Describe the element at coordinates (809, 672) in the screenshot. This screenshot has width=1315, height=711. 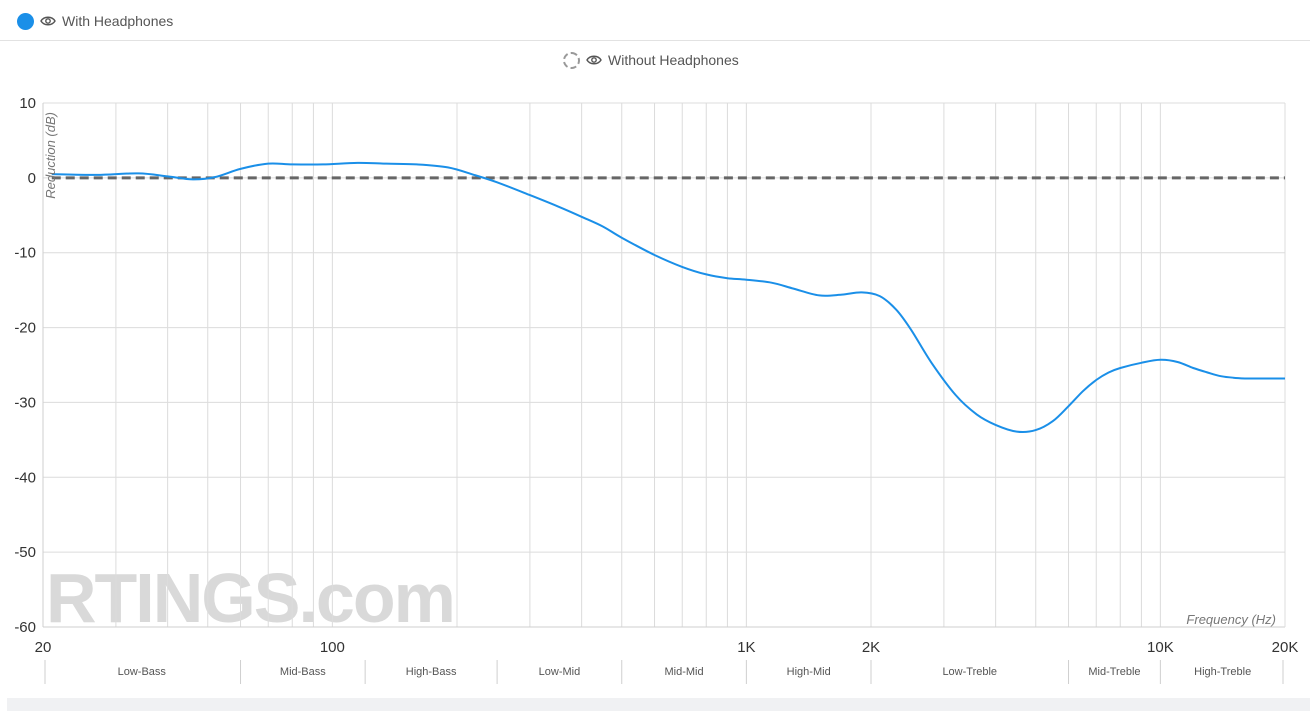
I see `band-label: High-Mid` at that location.